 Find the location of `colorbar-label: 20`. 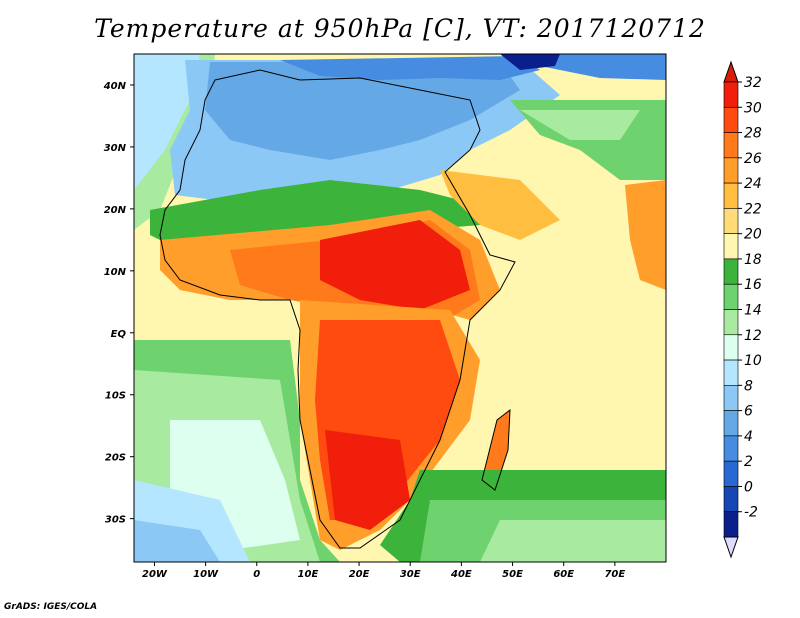

colorbar-label: 20 is located at coordinates (753, 235).